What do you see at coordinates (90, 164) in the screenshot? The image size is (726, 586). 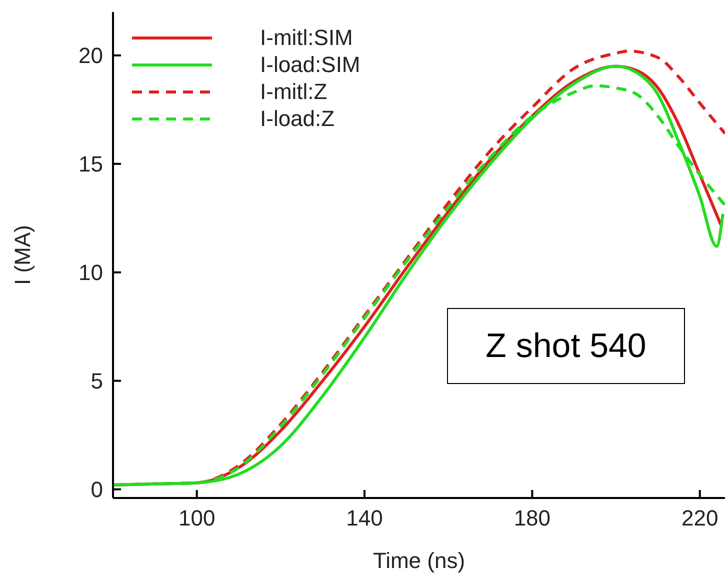 I see `y-tick-label: 15` at bounding box center [90, 164].